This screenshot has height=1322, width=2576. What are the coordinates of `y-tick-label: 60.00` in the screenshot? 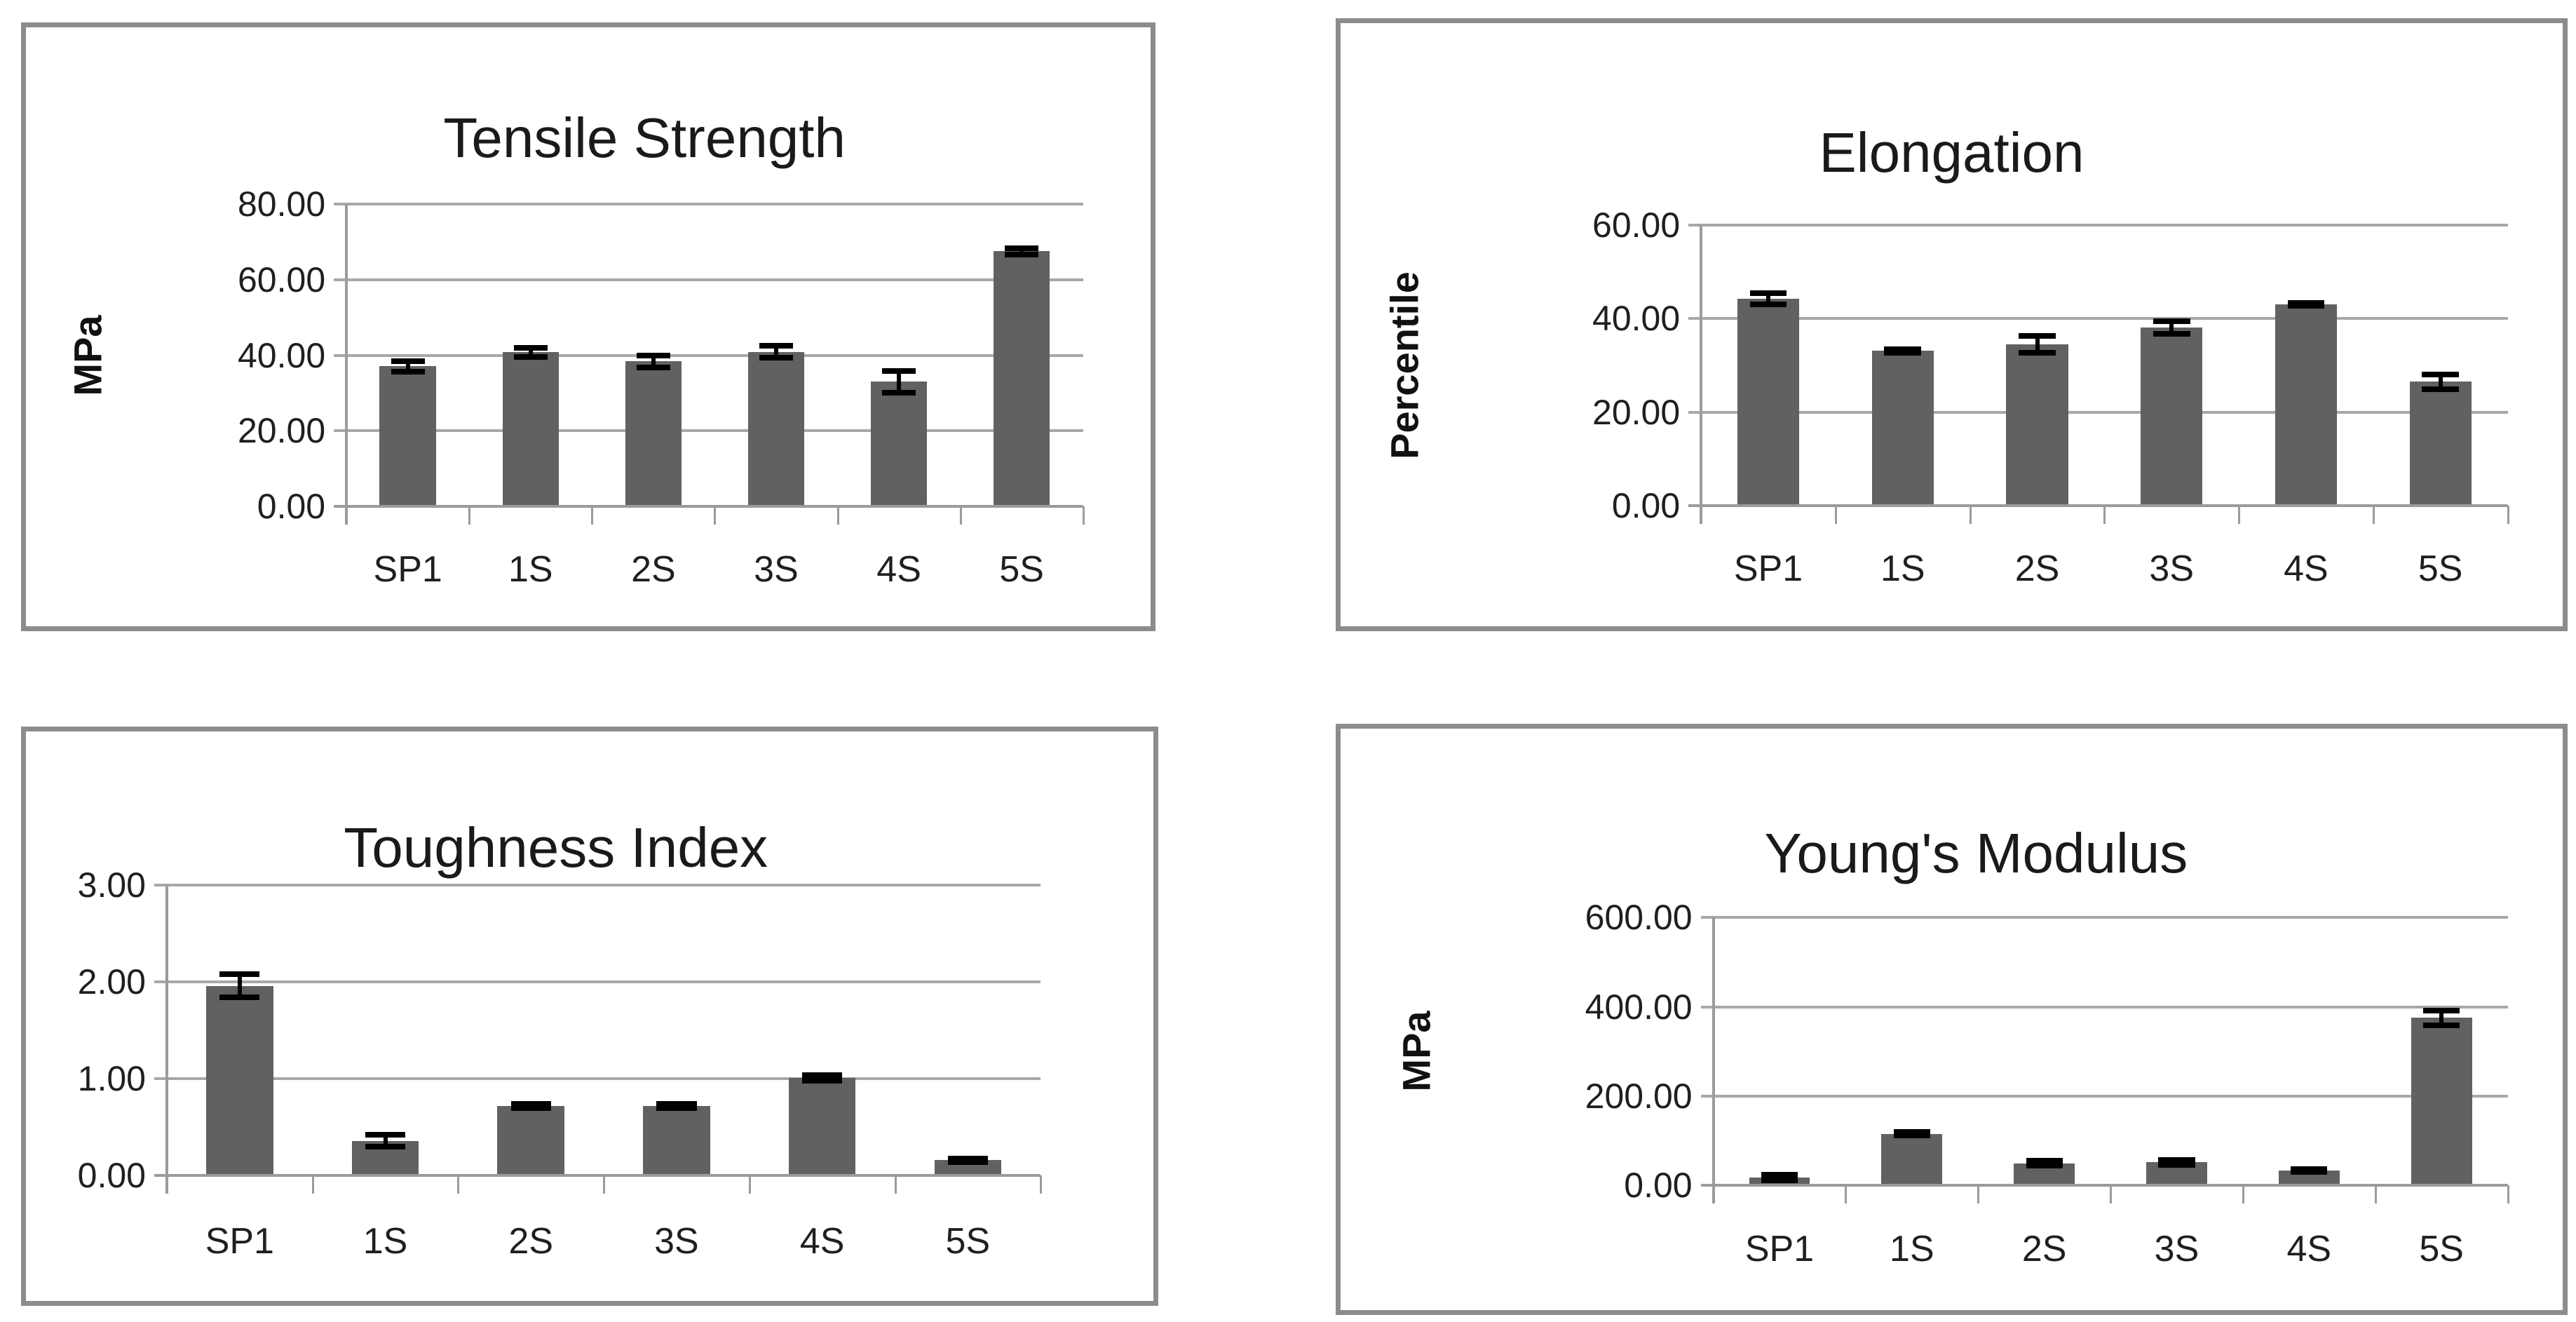 It's located at (282, 279).